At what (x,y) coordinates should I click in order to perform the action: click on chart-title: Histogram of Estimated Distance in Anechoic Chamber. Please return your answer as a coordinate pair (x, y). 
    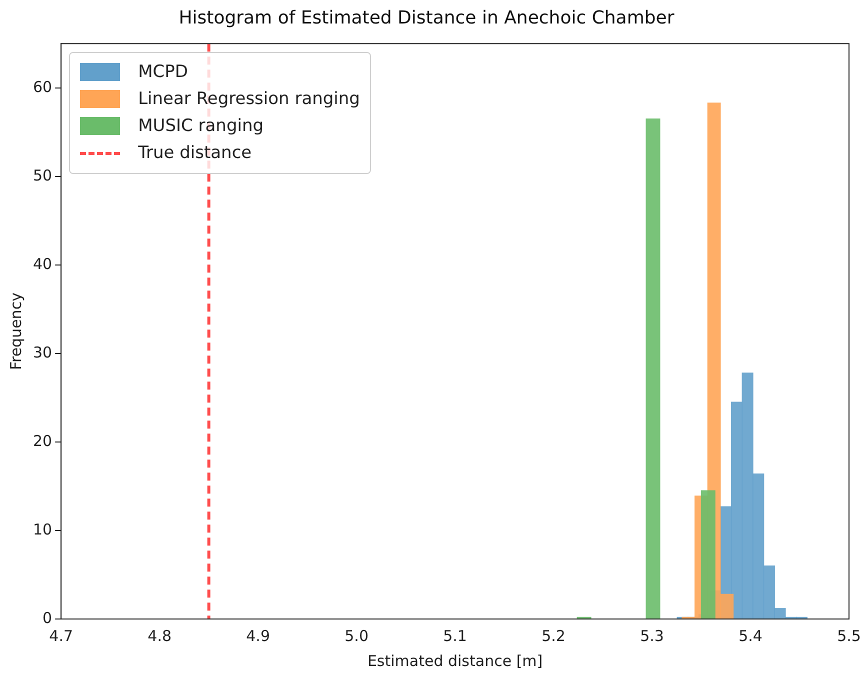
    Looking at the image, I should click on (426, 17).